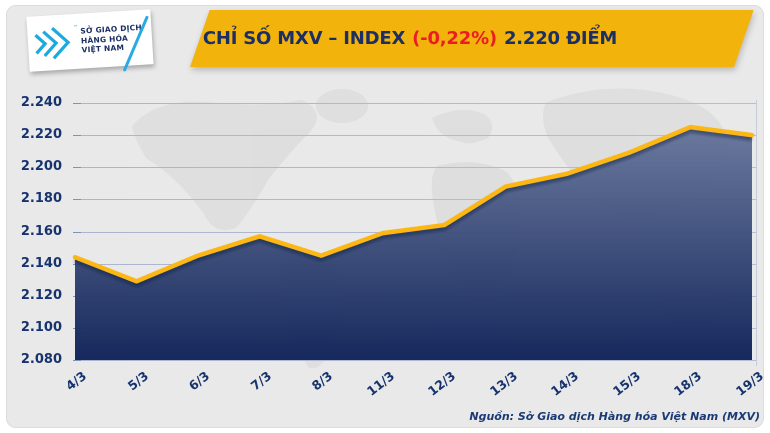  What do you see at coordinates (415, 232) in the screenshot?
I see `gridline-2.160` at bounding box center [415, 232].